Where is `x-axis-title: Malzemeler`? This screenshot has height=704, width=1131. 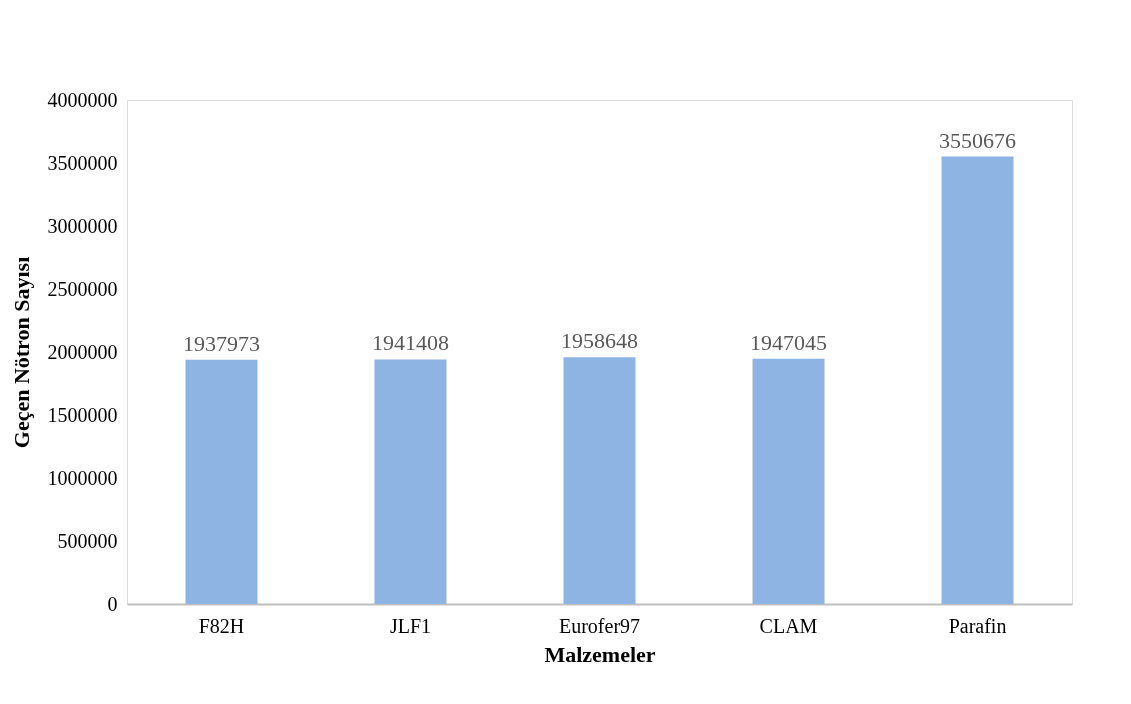 x-axis-title: Malzemeler is located at coordinates (600, 654).